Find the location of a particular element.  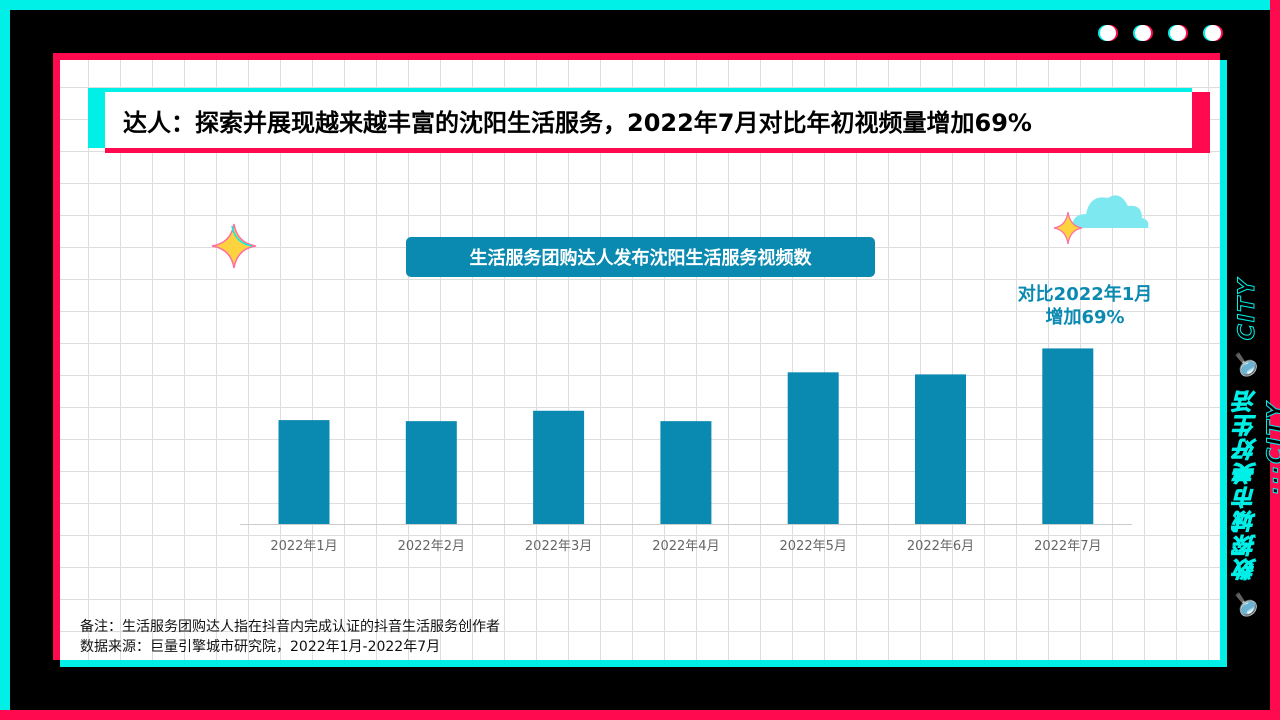

x-tick-label: 2022年5月 is located at coordinates (813, 546).